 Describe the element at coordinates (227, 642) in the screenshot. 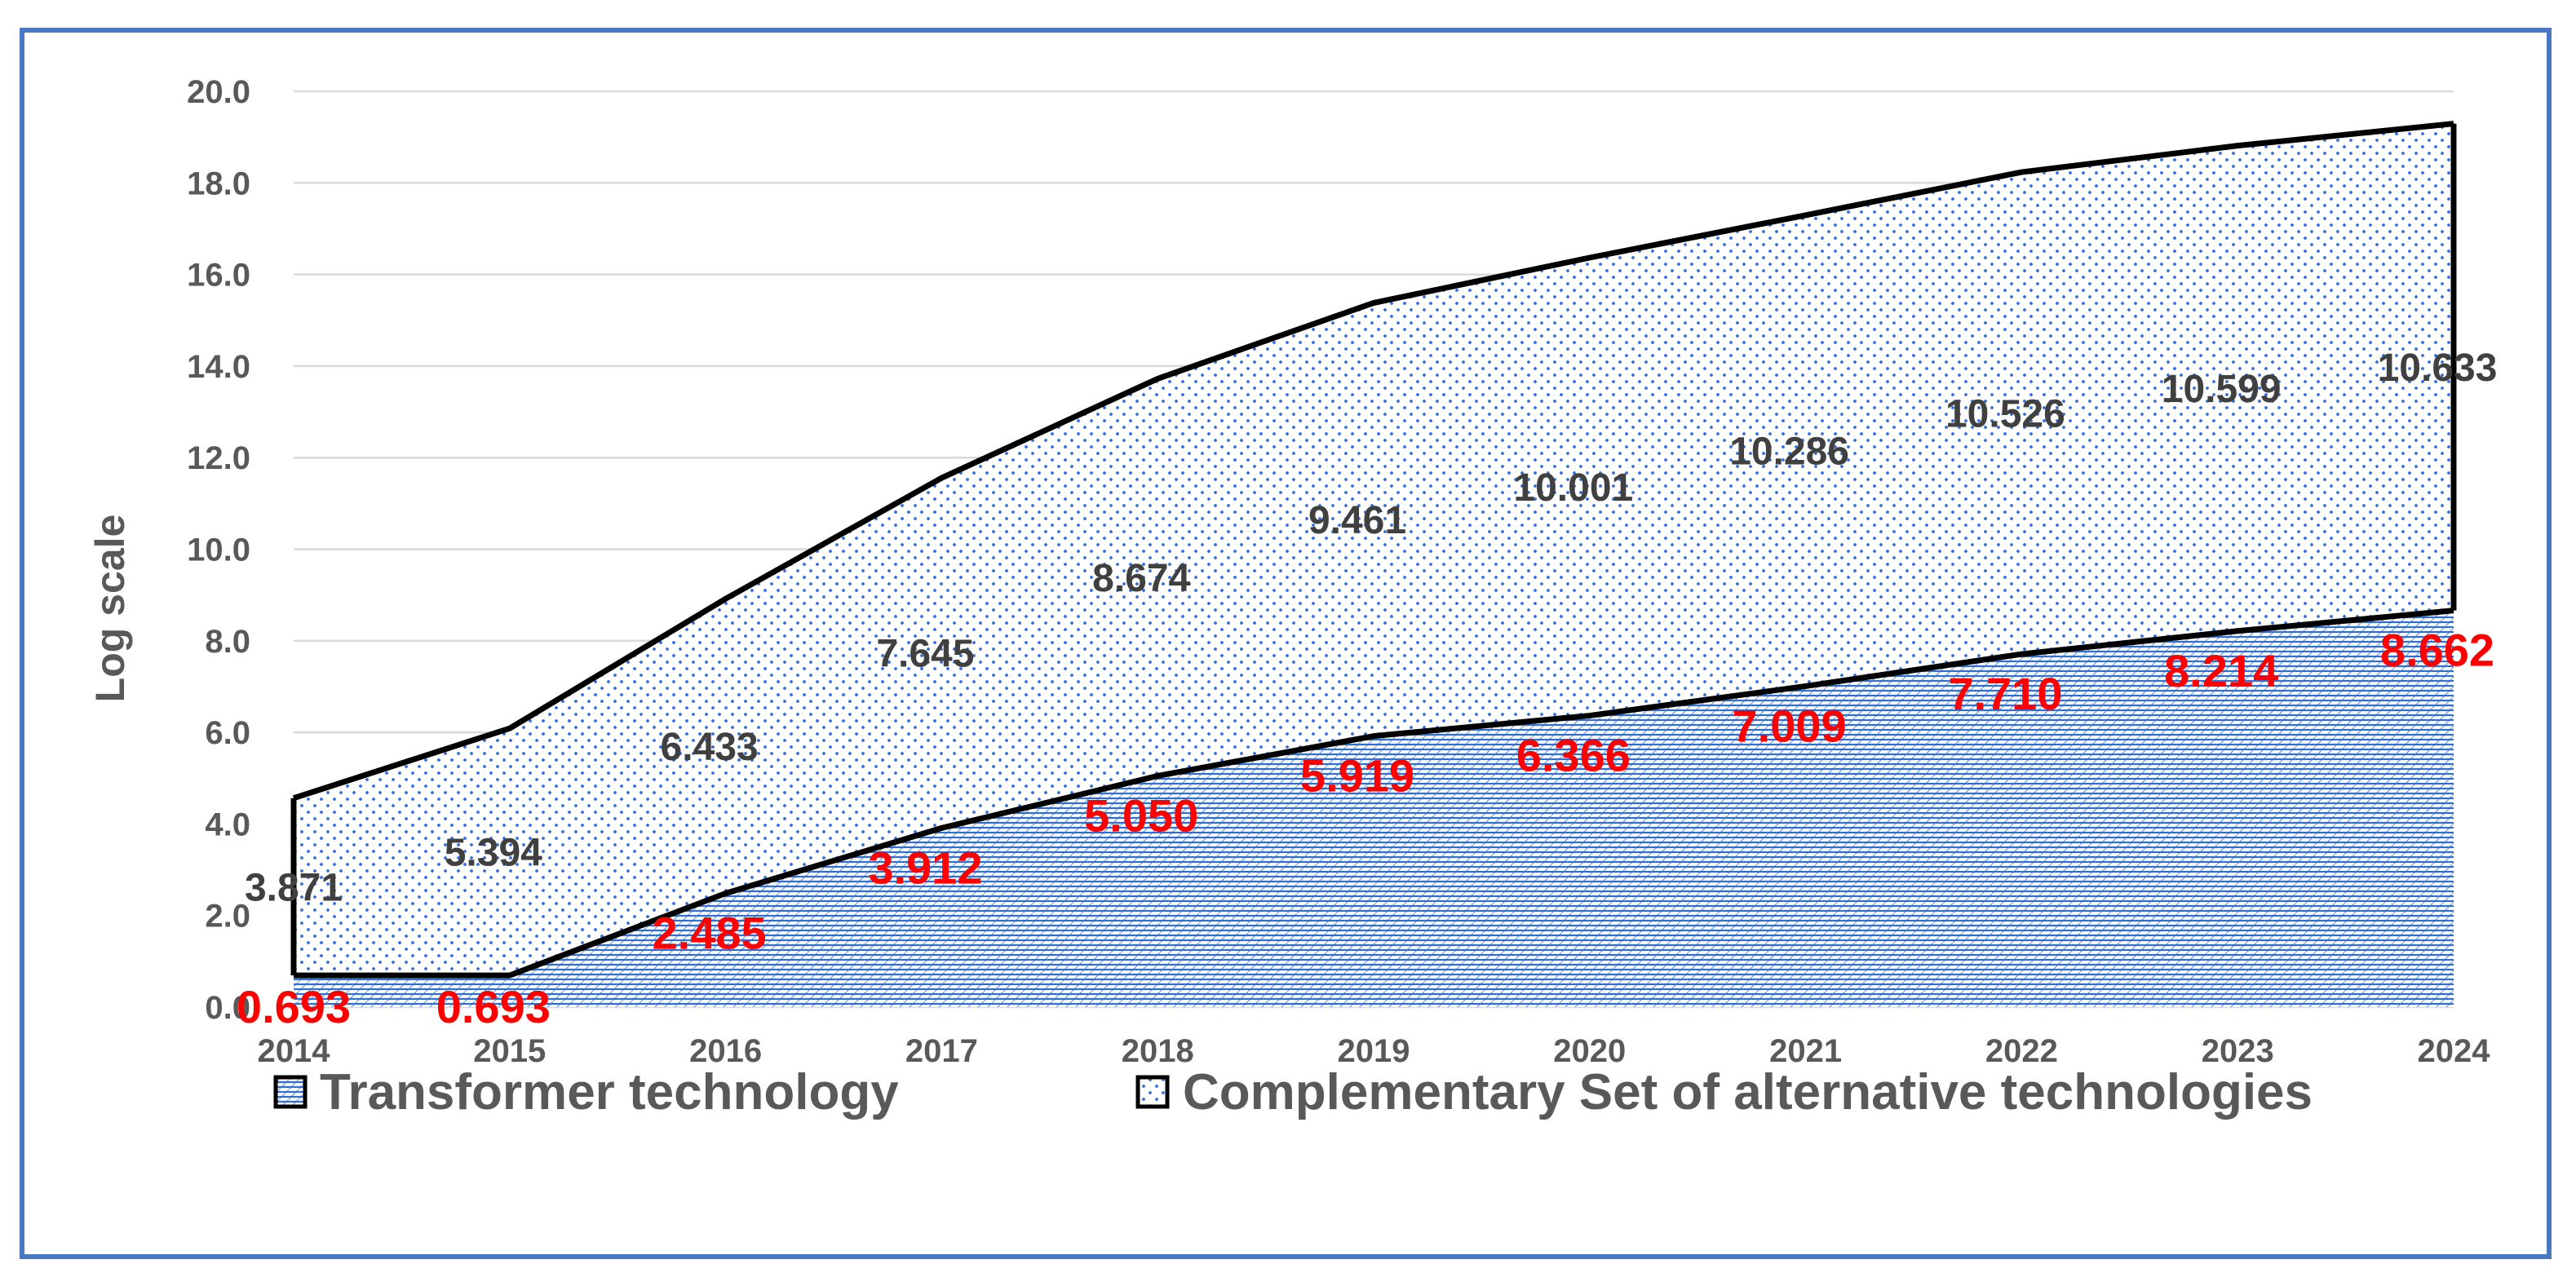

I see `y-tick-label: 8.0` at that location.